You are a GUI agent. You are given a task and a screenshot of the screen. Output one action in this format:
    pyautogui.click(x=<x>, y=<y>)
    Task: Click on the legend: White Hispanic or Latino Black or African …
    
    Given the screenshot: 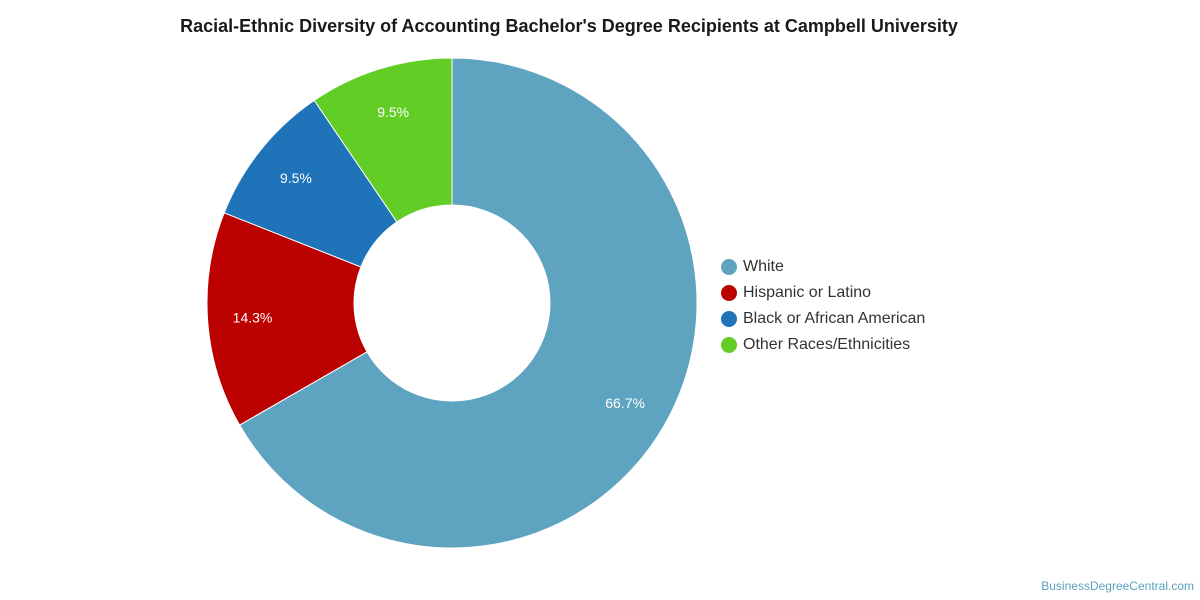 What is the action you would take?
    pyautogui.click(x=823, y=306)
    